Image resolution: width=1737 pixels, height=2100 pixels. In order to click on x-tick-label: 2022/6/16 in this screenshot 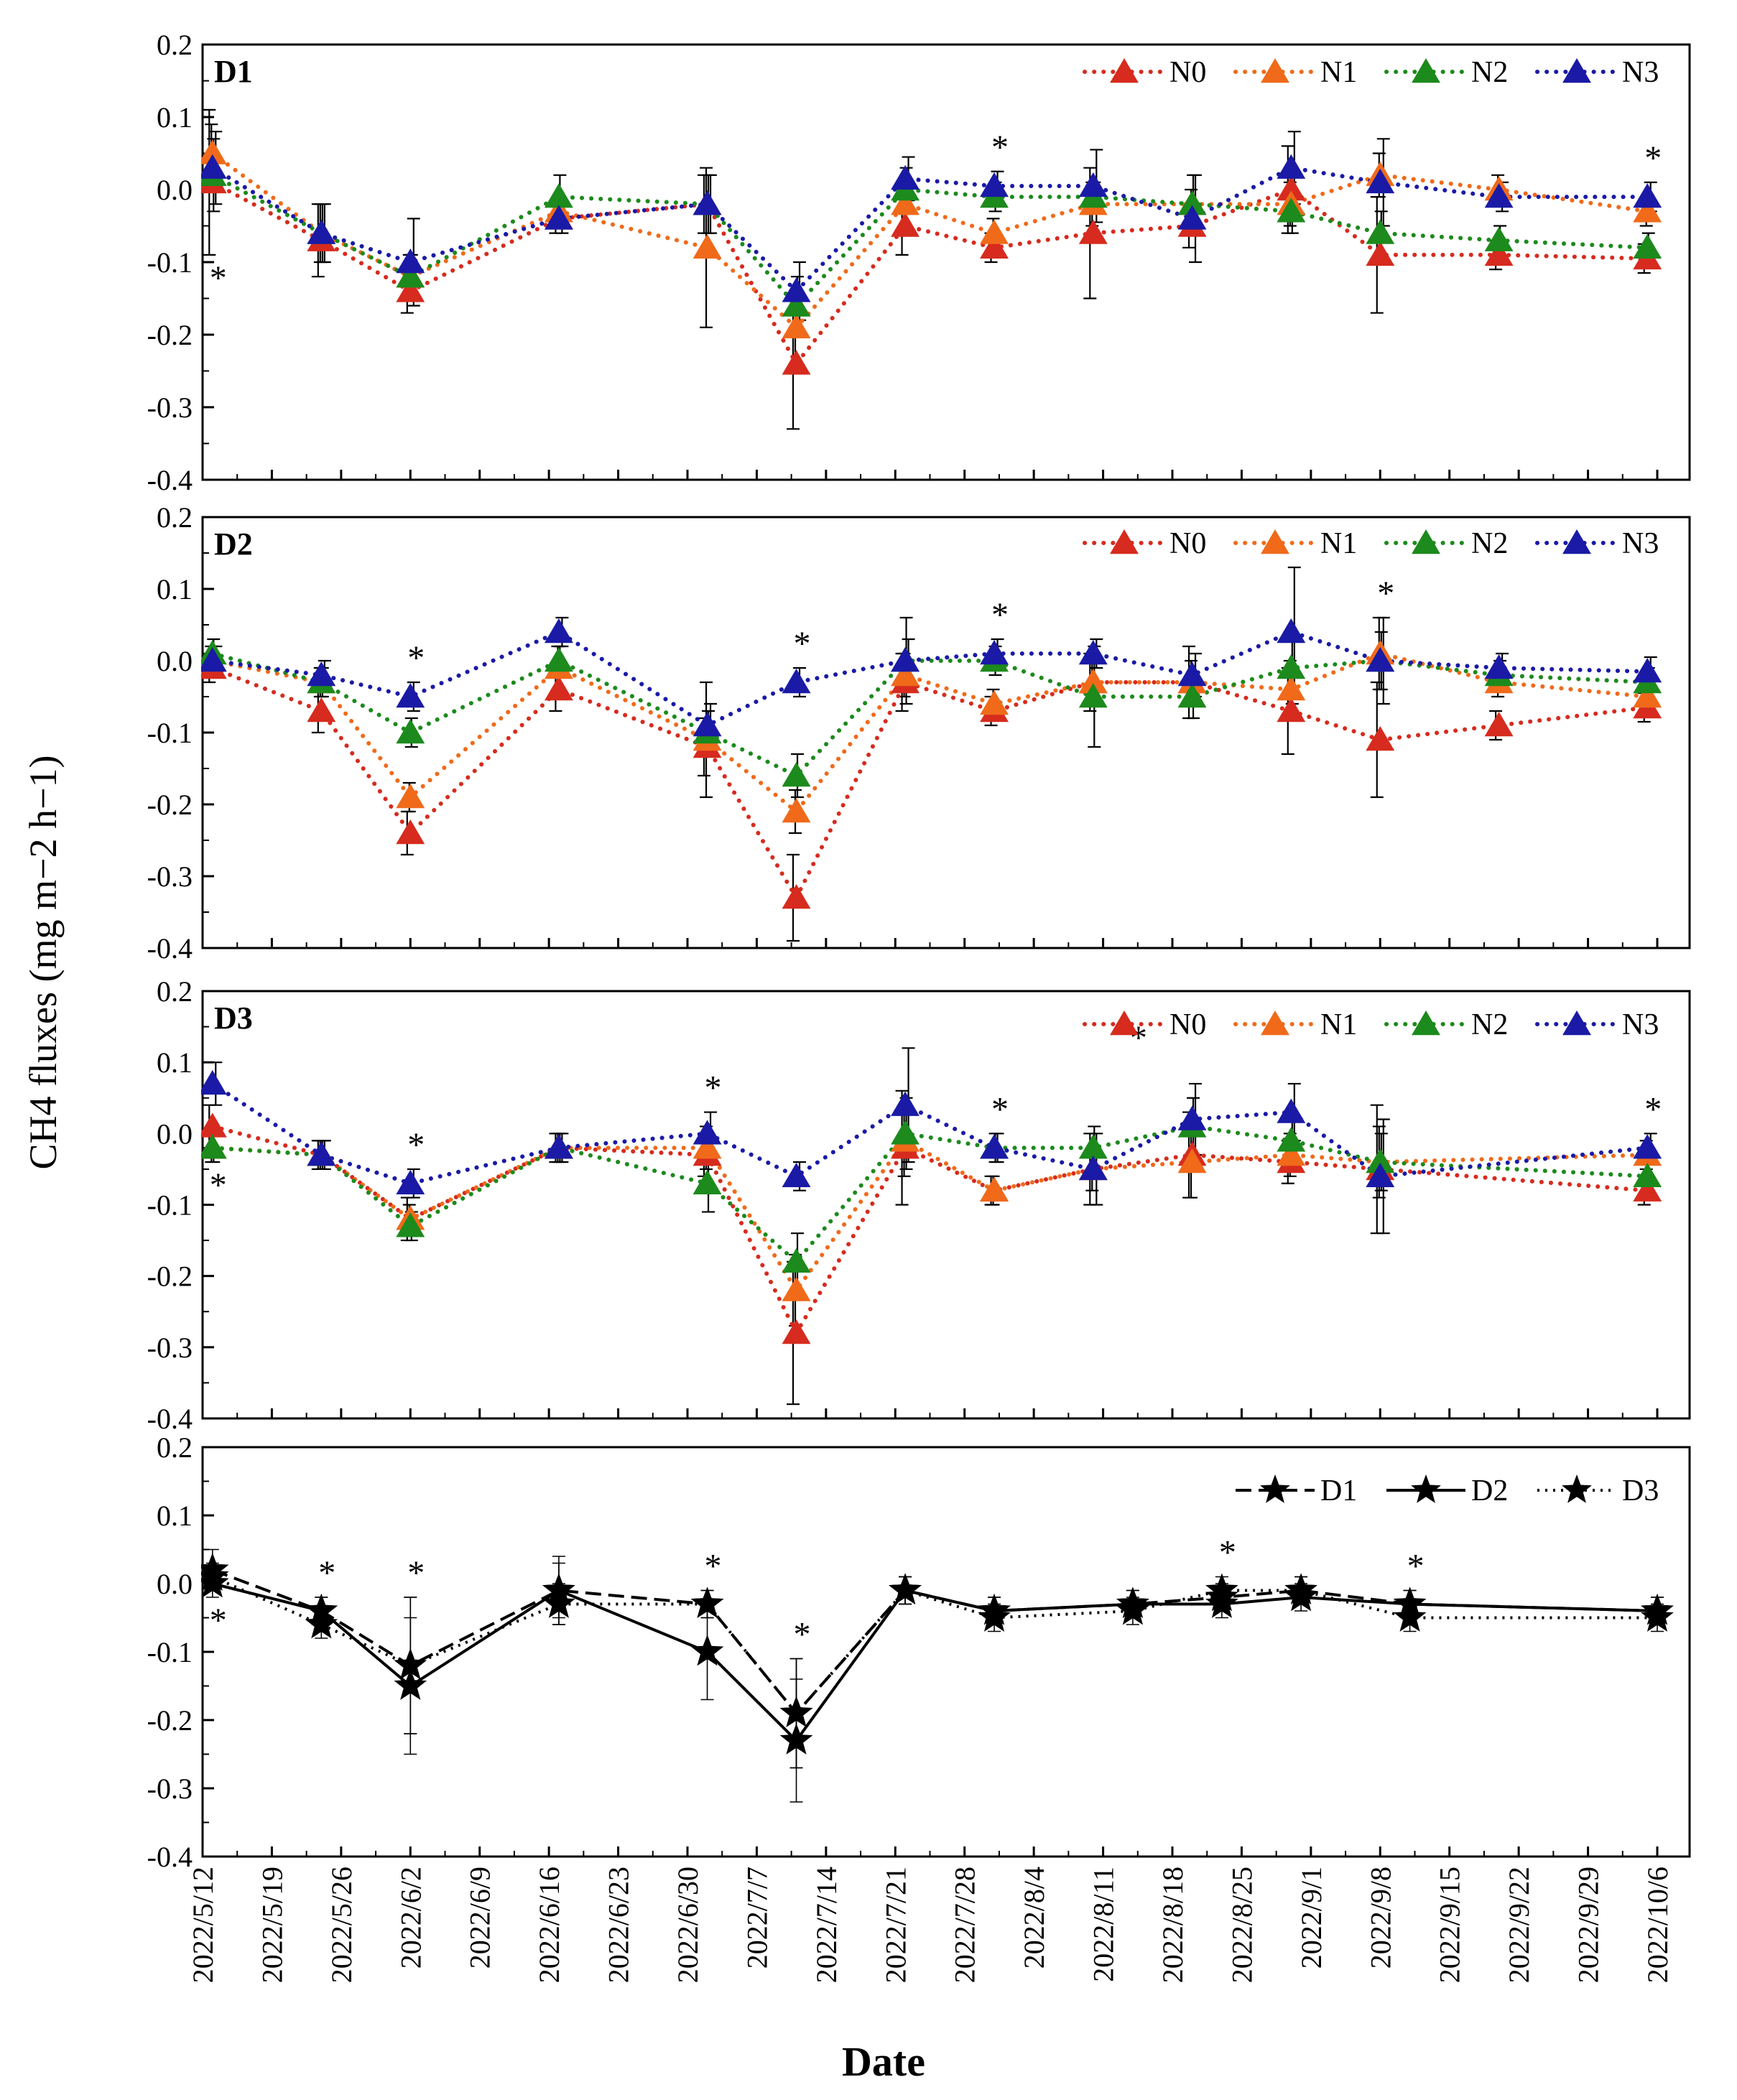, I will do `click(549, 1925)`.